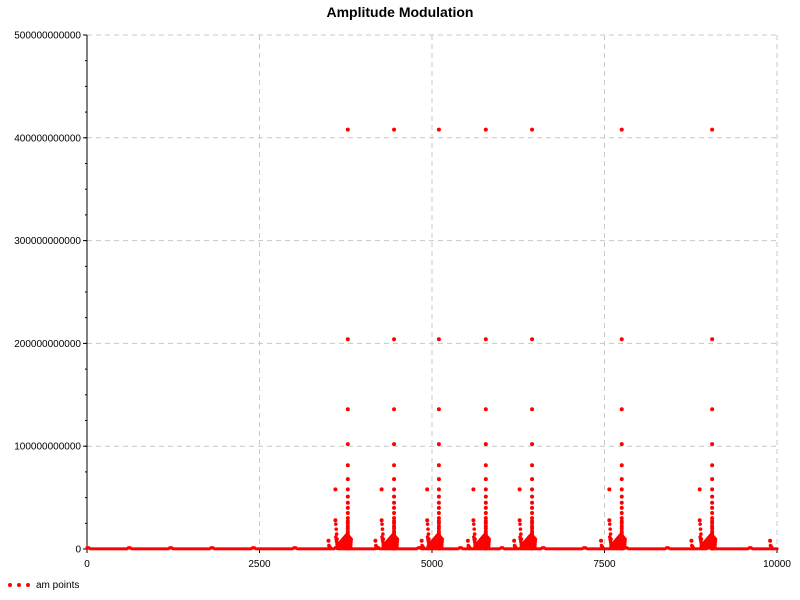 This screenshot has height=600, width=800. What do you see at coordinates (19, 585) in the screenshot?
I see `legend-marker` at bounding box center [19, 585].